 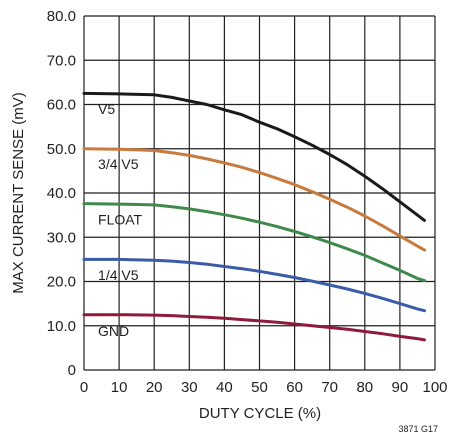 I want to click on series-label: 3/4 V5, so click(x=118, y=164).